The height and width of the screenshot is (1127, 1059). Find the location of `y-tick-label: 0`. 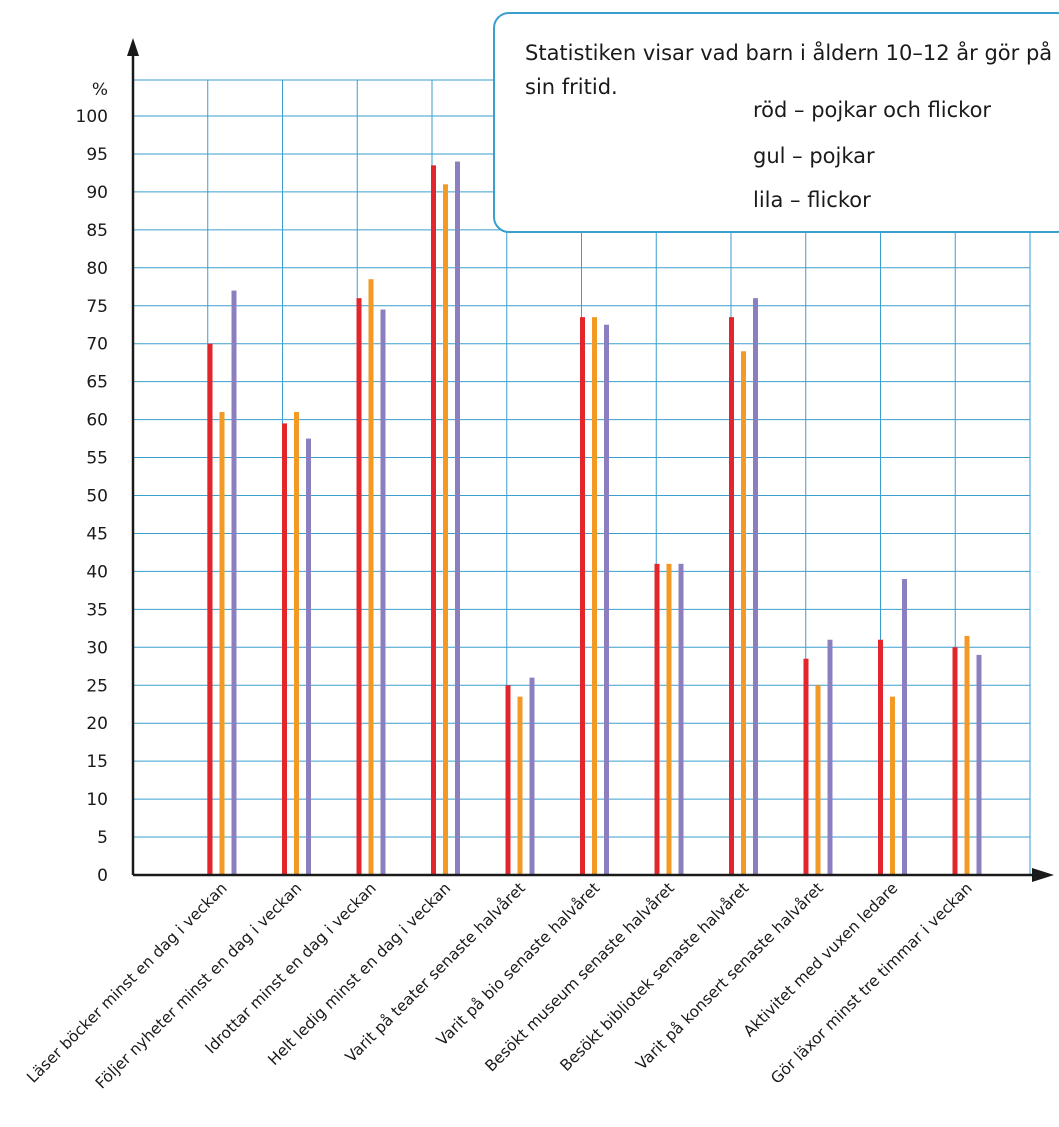

y-tick-label: 0 is located at coordinates (102, 876).